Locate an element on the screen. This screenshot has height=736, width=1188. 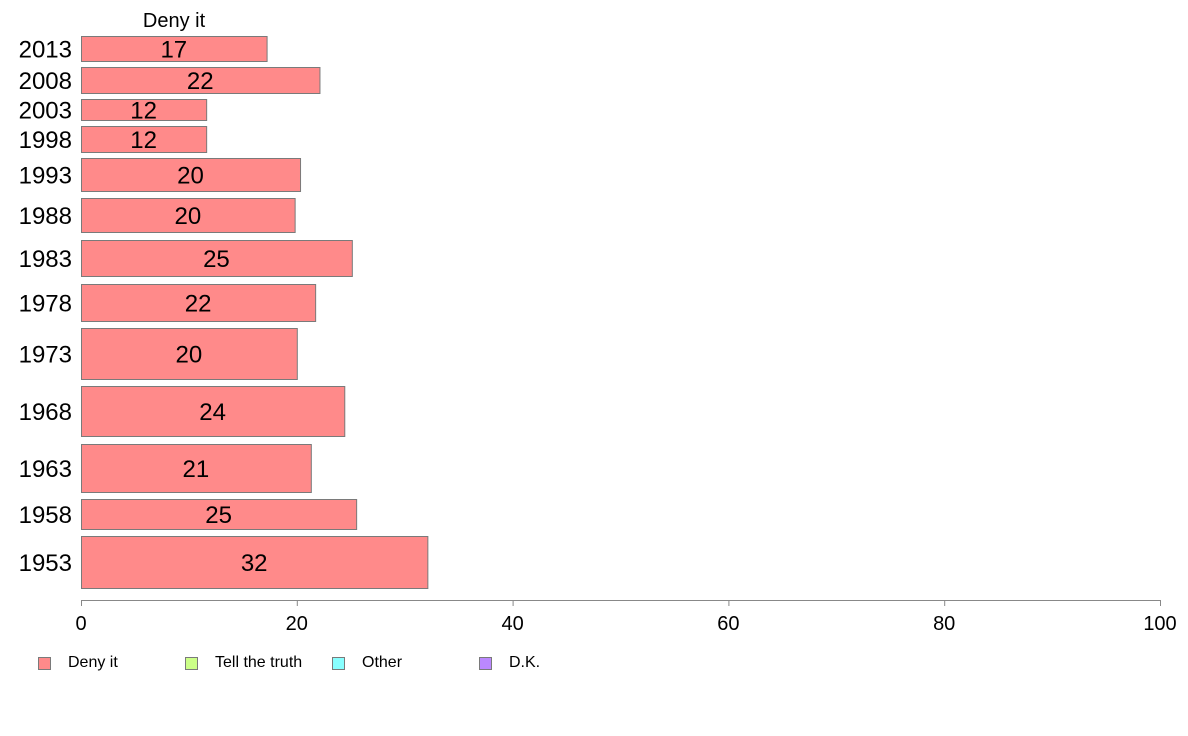
bar-1958 is located at coordinates (219, 514).